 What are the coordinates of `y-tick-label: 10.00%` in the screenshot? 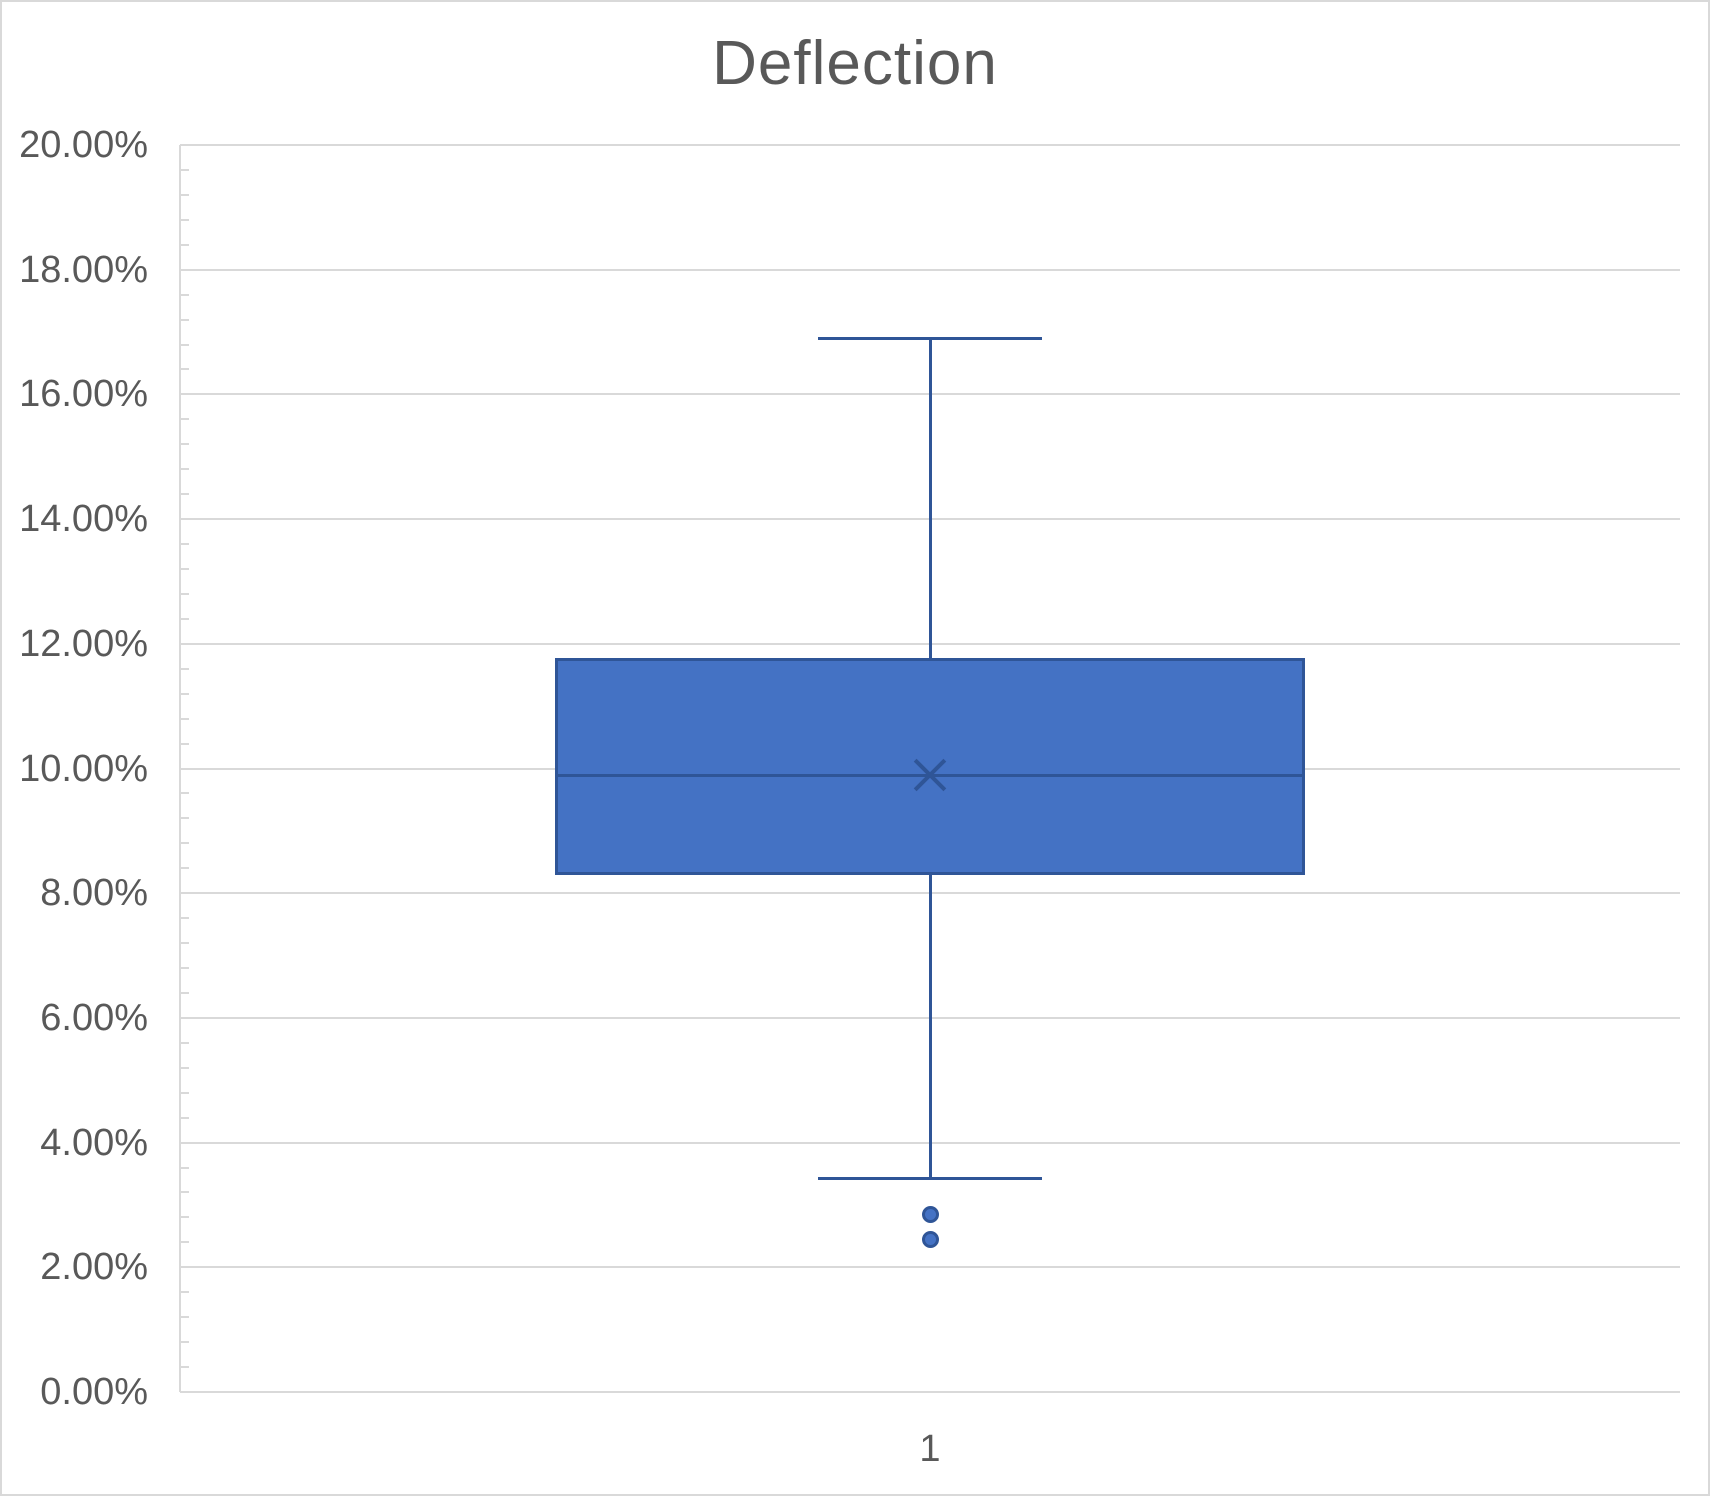 It's located at (83, 768).